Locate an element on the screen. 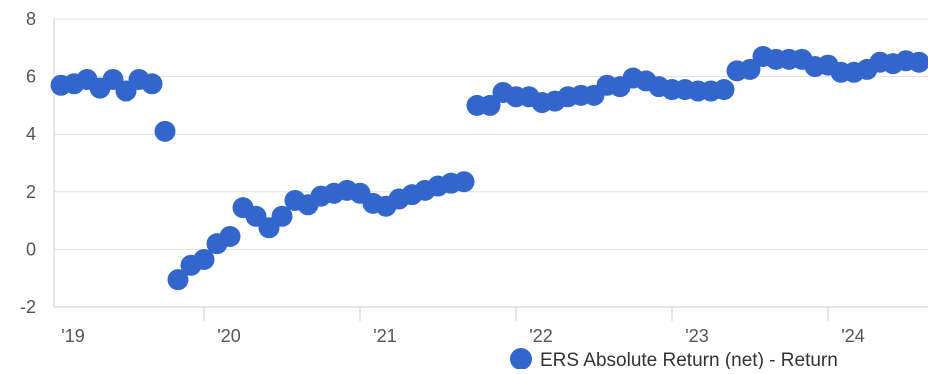 The width and height of the screenshot is (928, 374). x-tick-label: '19 is located at coordinates (72, 336).